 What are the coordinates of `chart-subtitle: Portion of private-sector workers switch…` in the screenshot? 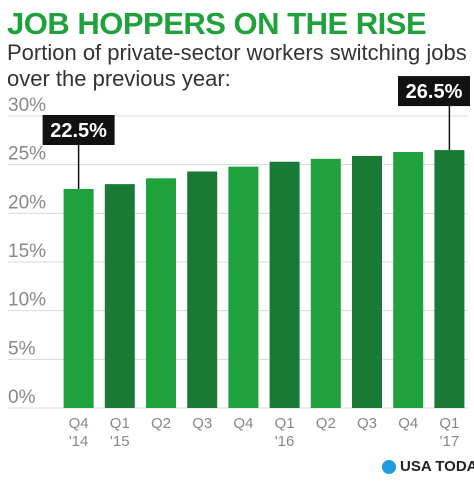 It's located at (237, 65).